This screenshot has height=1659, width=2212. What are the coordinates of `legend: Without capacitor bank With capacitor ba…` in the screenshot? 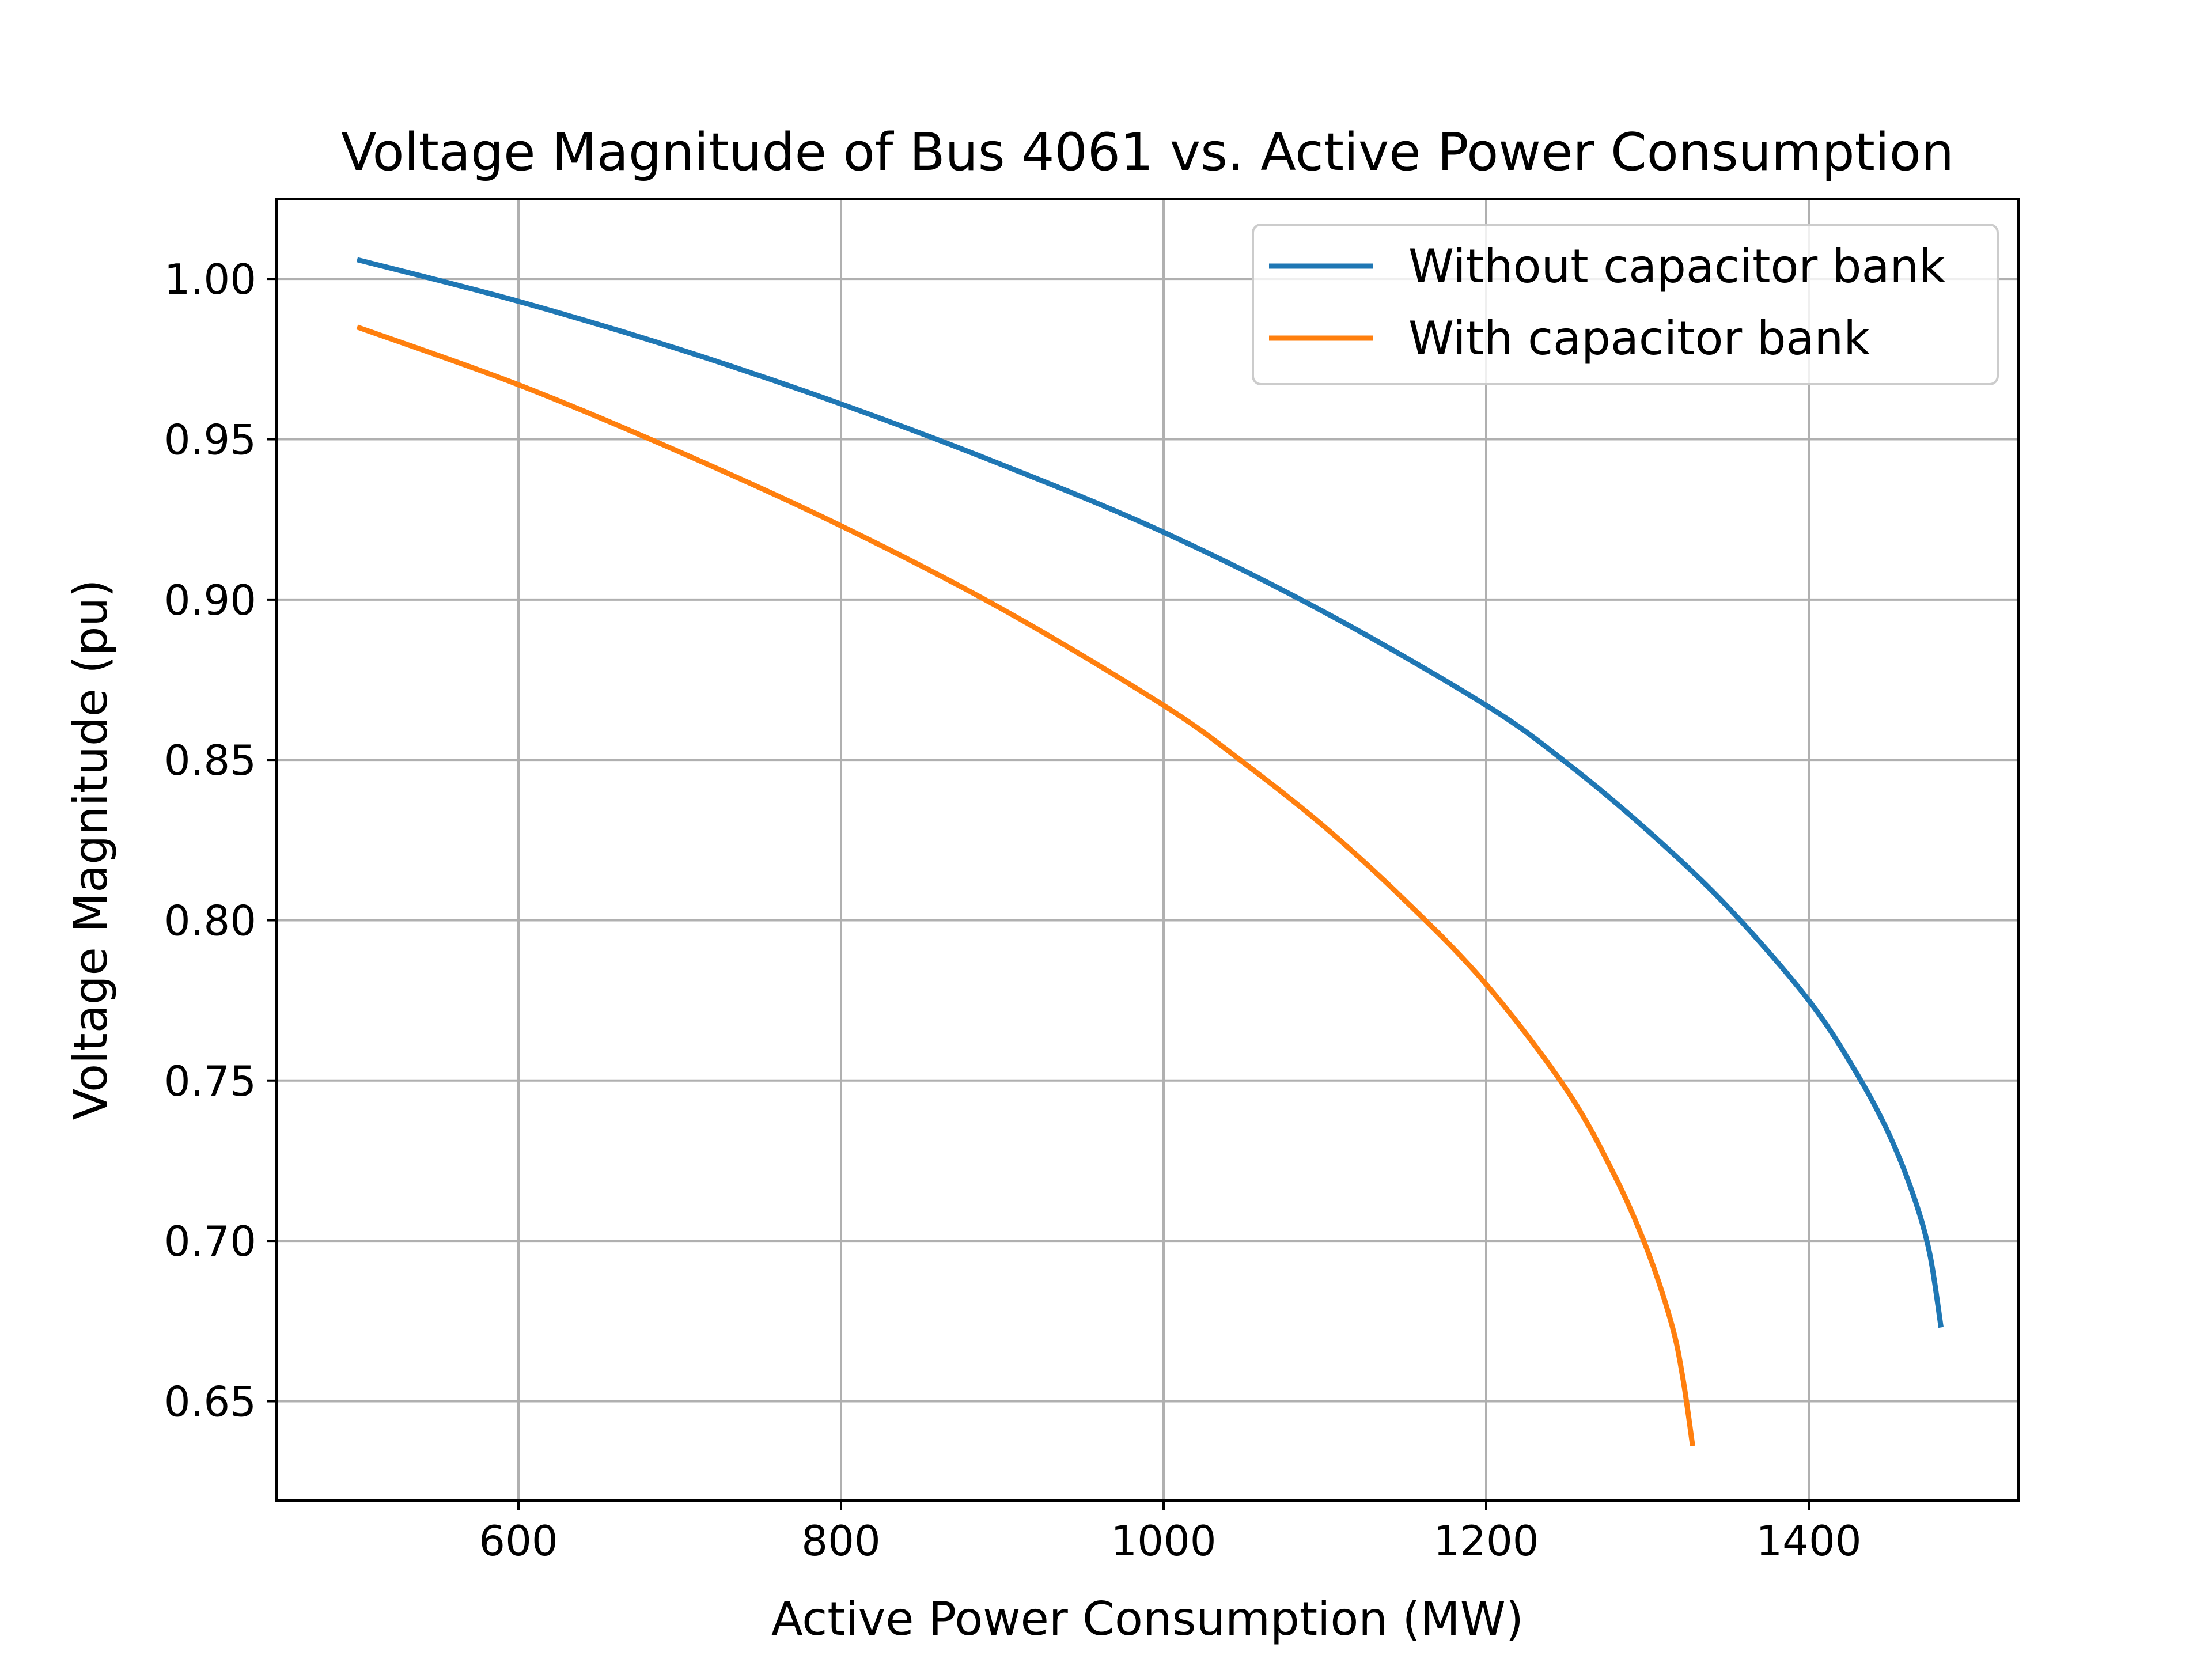 It's located at (1625, 304).